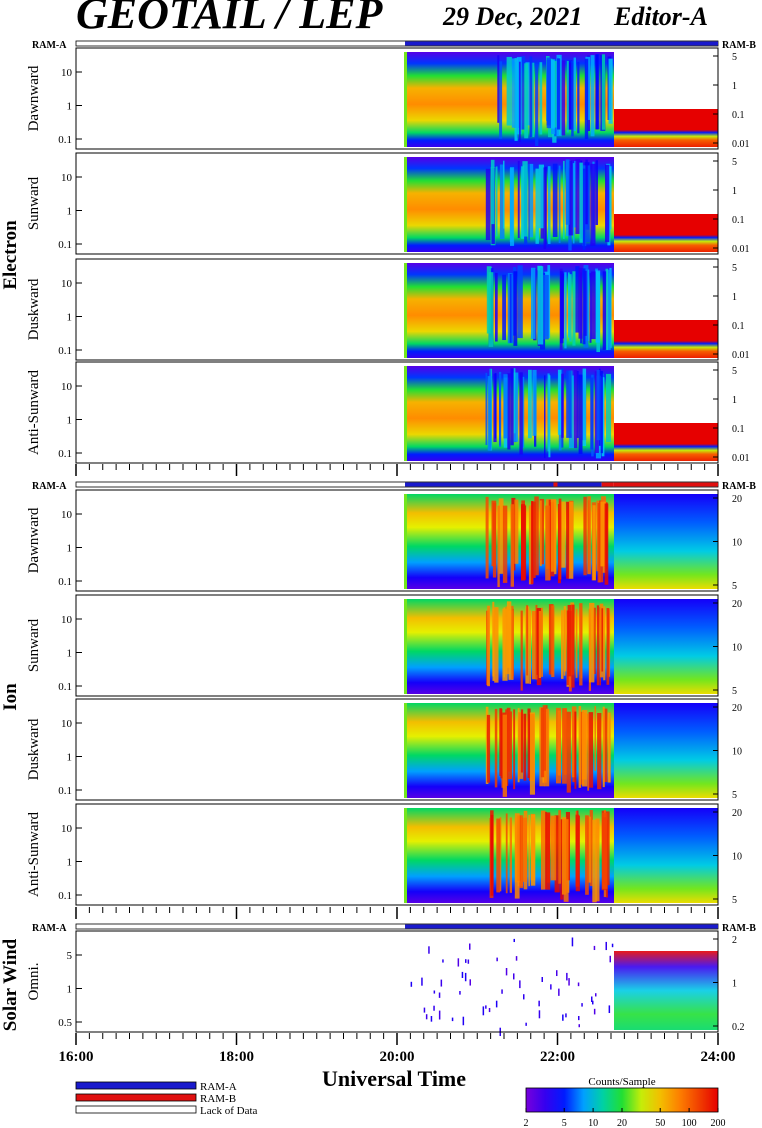  I want to click on mode-bar-right-label: RAM-B, so click(739, 45).